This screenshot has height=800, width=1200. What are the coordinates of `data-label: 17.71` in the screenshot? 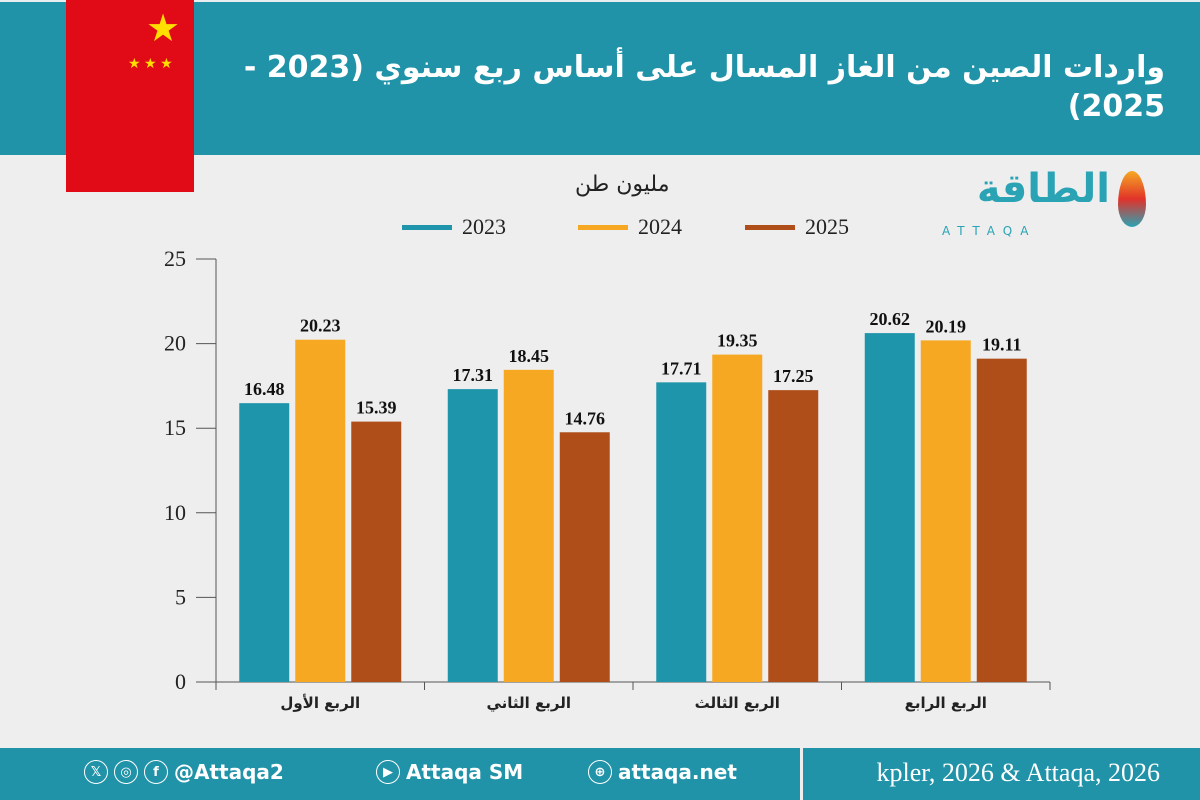 It's located at (681, 368).